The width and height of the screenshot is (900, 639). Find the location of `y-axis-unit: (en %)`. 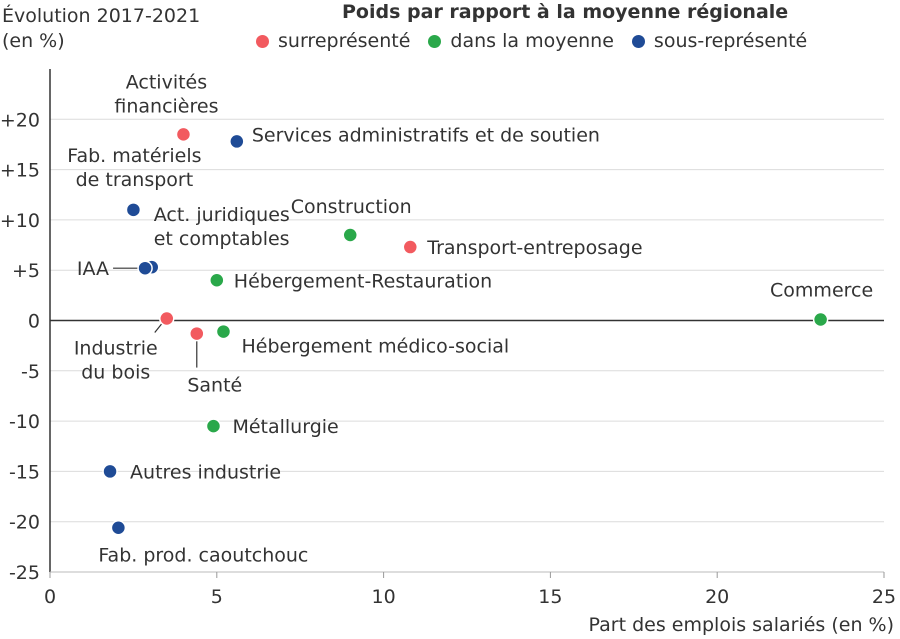

y-axis-unit: (en %) is located at coordinates (33, 41).